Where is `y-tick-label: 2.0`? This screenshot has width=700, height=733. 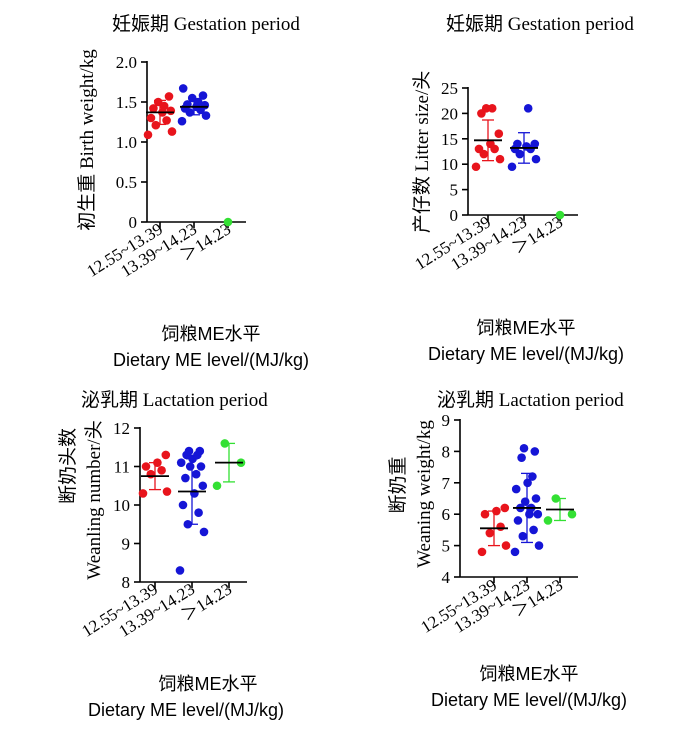 y-tick-label: 2.0 is located at coordinates (126, 62).